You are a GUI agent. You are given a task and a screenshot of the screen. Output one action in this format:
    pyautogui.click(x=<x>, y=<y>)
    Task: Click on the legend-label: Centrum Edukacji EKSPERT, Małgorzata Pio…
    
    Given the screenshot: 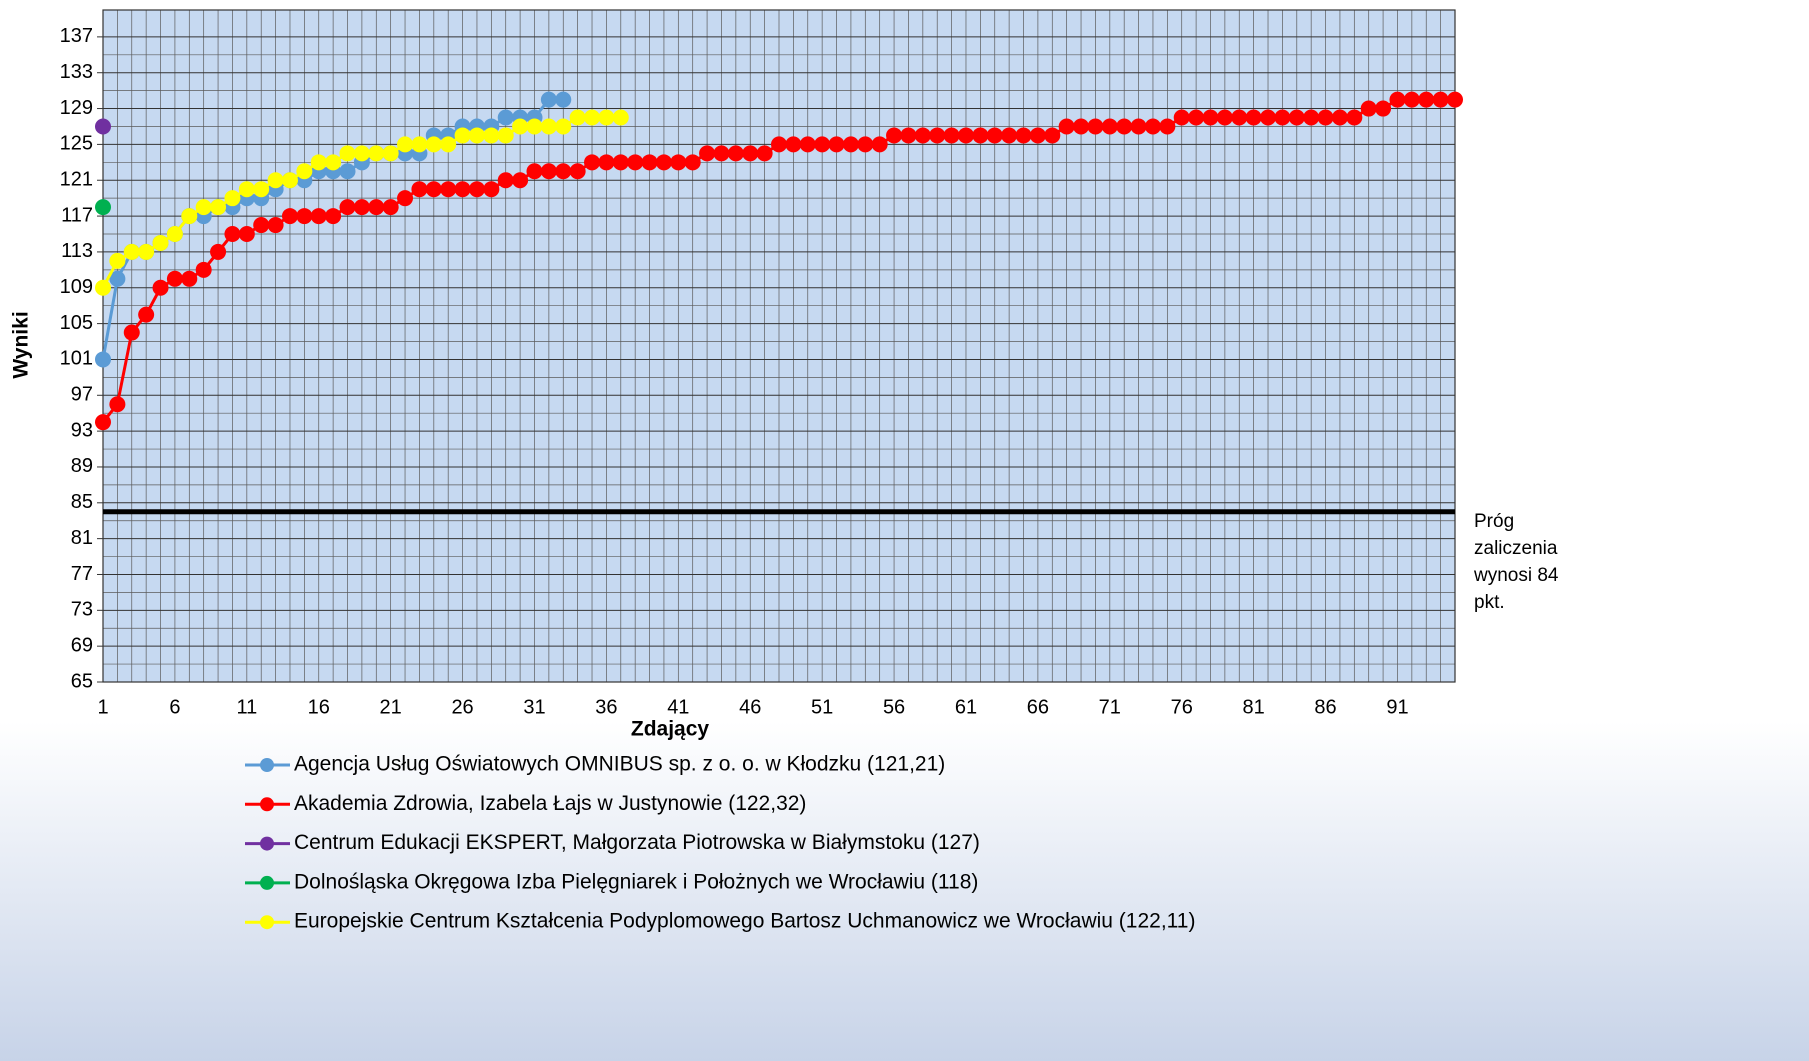 What is the action you would take?
    pyautogui.click(x=637, y=842)
    